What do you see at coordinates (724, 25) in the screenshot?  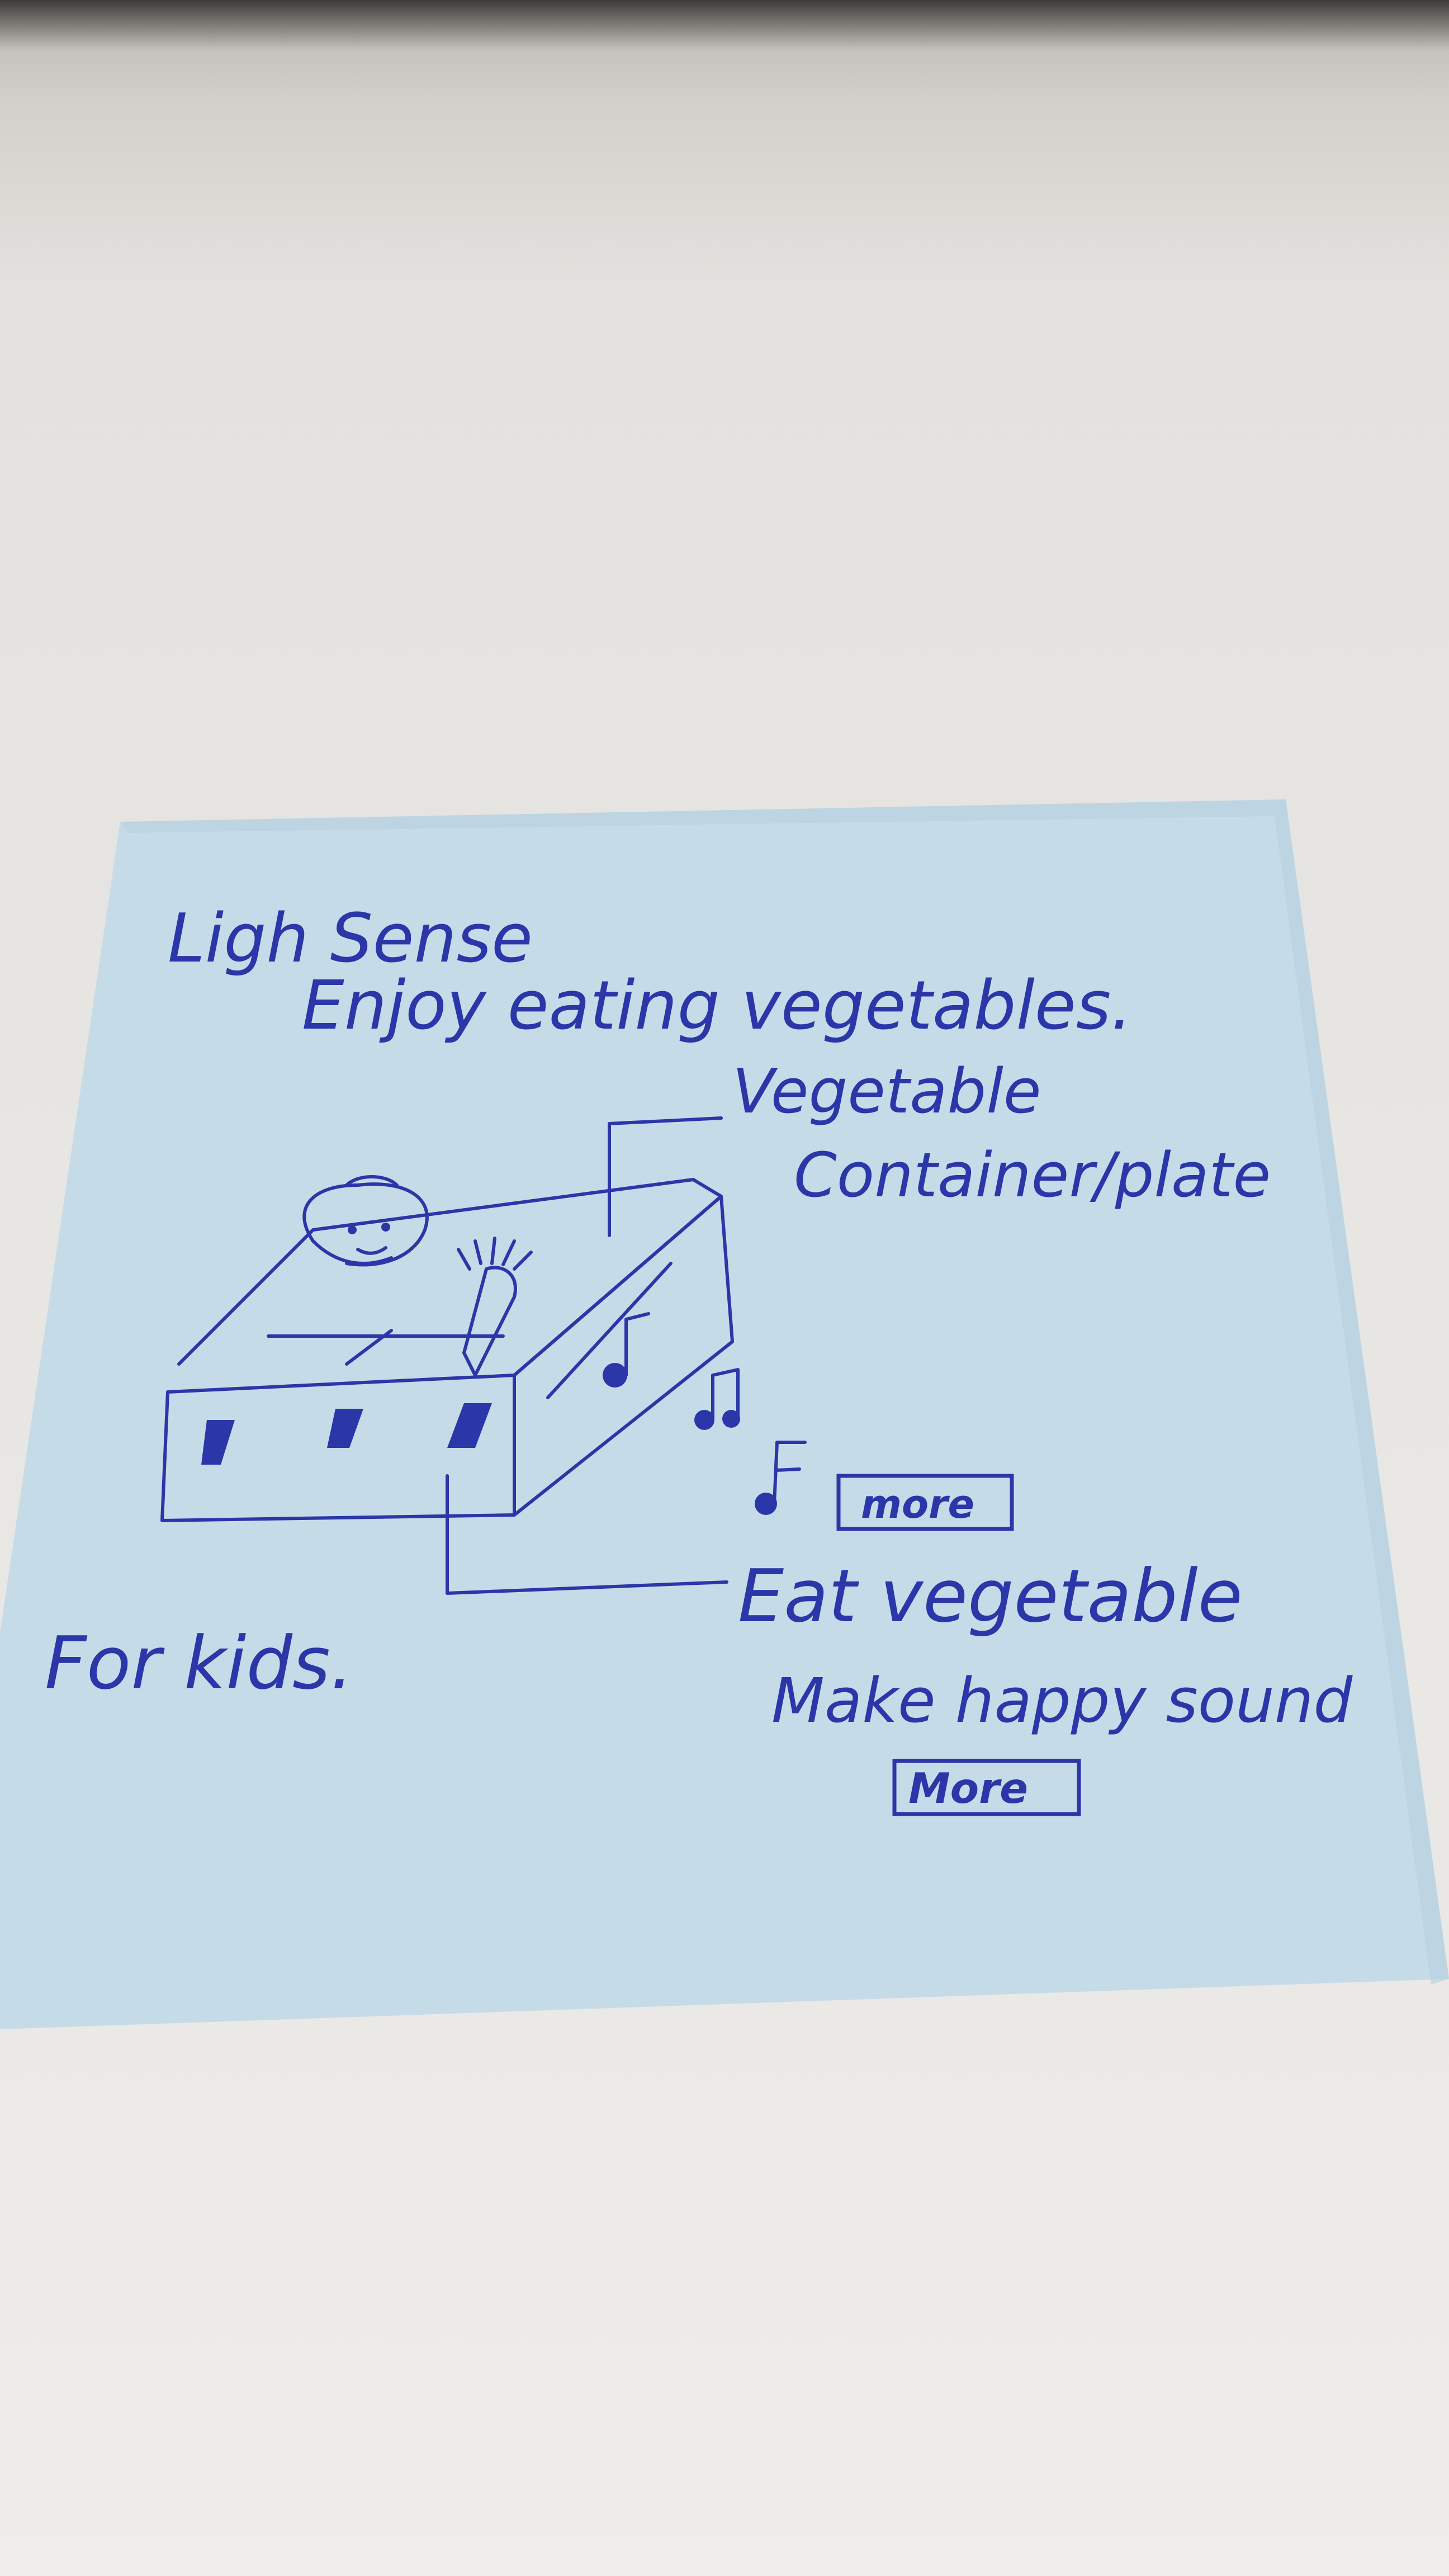 I see `desk-shadow` at bounding box center [724, 25].